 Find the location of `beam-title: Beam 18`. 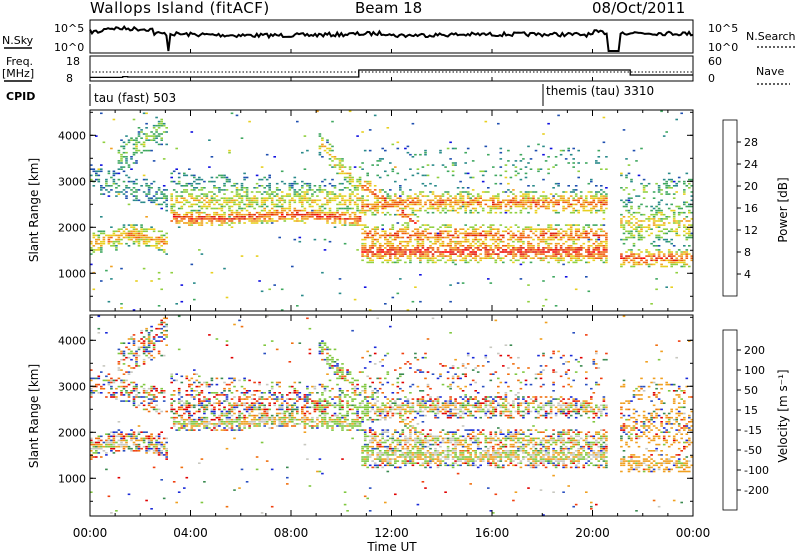

beam-title: Beam 18 is located at coordinates (388, 8).